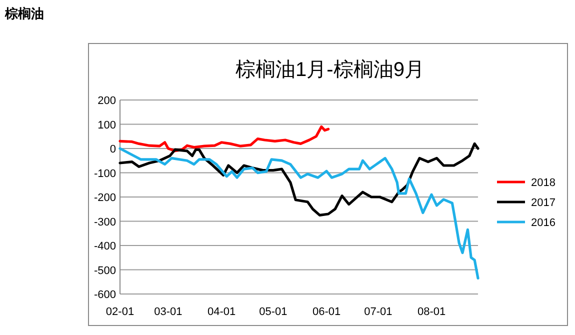 The image size is (575, 335). I want to click on y-tick-label: -500, so click(105, 270).